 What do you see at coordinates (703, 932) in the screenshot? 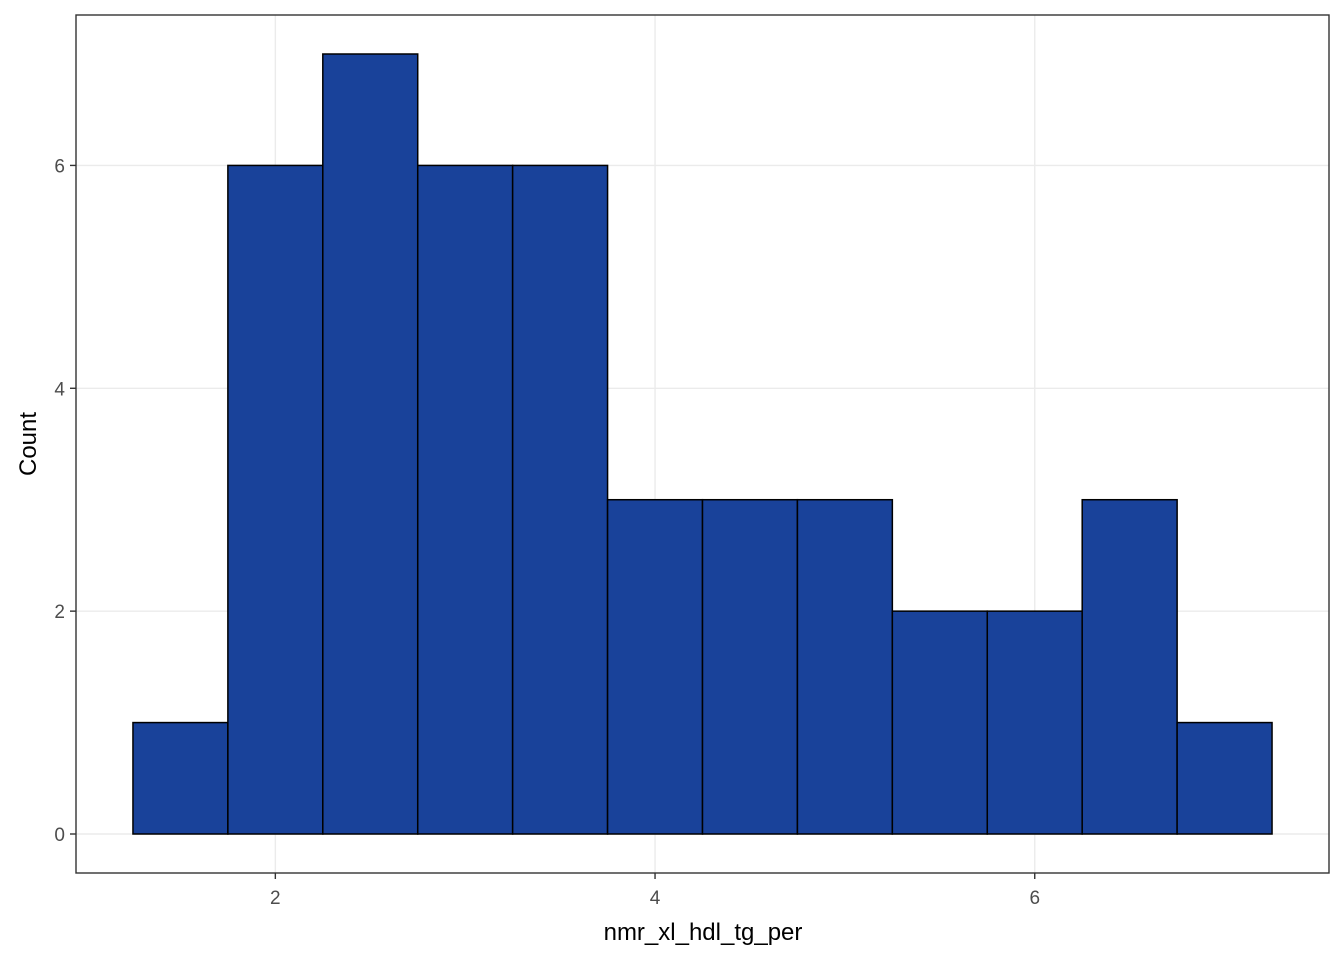
I see `x-axis-title: nmr_xl_hdl_tg_per` at bounding box center [703, 932].